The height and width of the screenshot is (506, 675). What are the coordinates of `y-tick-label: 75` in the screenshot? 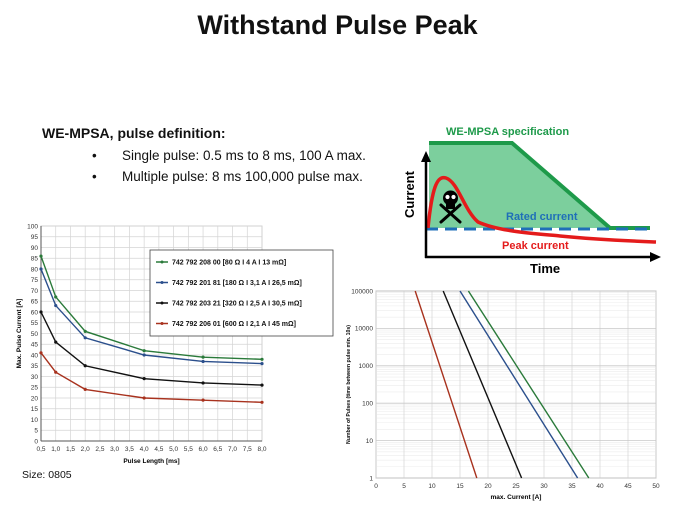 It's located at (35, 280).